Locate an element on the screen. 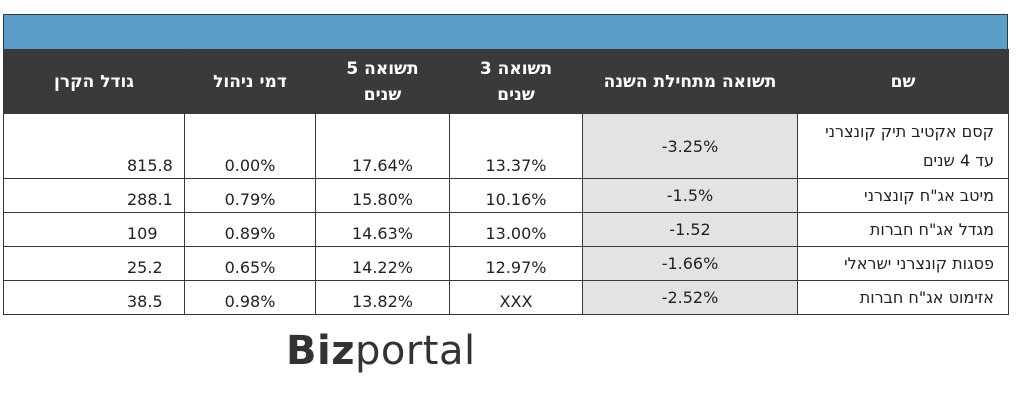  return-3yr-cell: 13.37% is located at coordinates (516, 146).